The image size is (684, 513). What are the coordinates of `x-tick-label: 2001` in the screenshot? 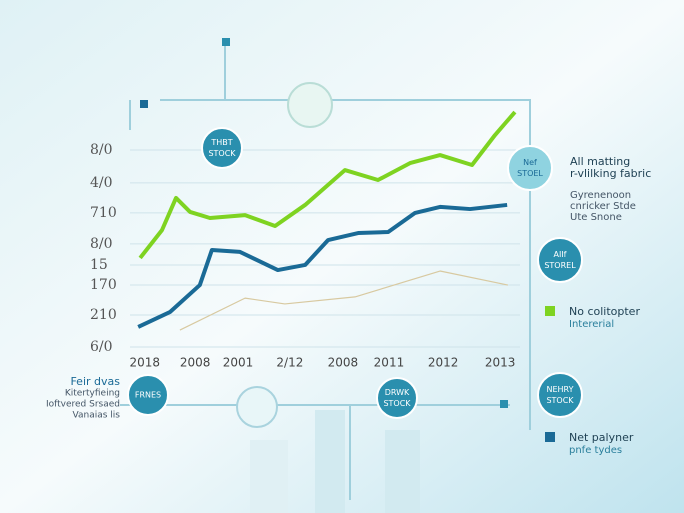 It's located at (238, 363).